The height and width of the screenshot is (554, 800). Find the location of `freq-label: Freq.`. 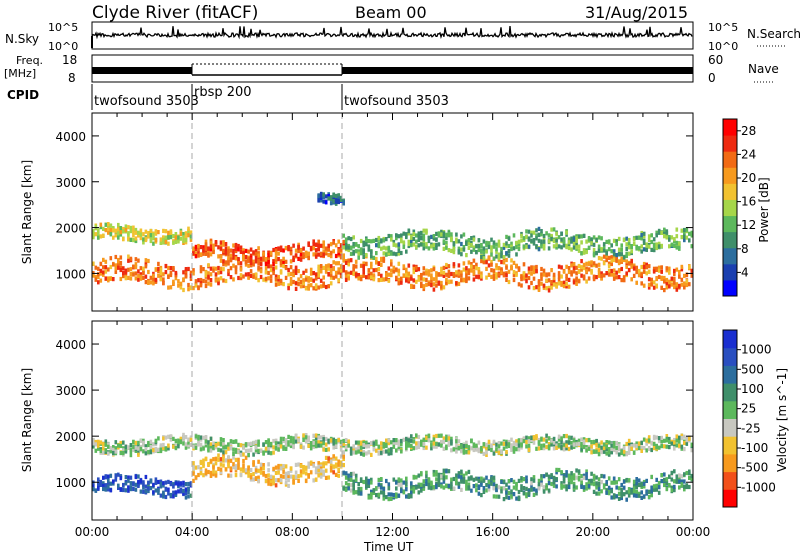

freq-label: Freq. is located at coordinates (29, 60).